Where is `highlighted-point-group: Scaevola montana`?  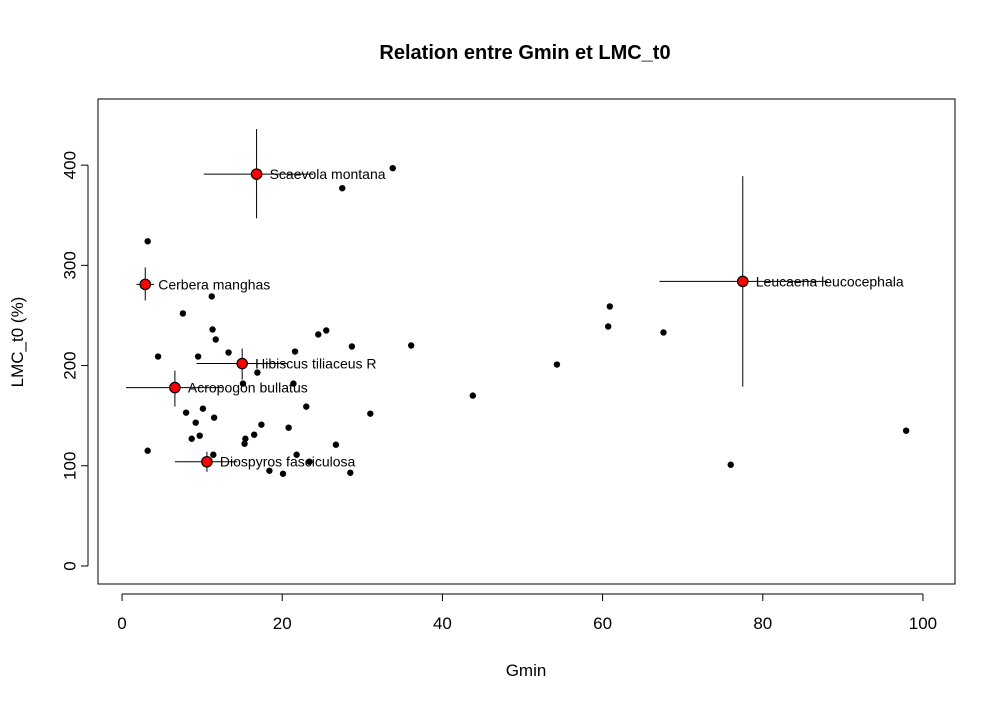
highlighted-point-group: Scaevola montana is located at coordinates (294, 174).